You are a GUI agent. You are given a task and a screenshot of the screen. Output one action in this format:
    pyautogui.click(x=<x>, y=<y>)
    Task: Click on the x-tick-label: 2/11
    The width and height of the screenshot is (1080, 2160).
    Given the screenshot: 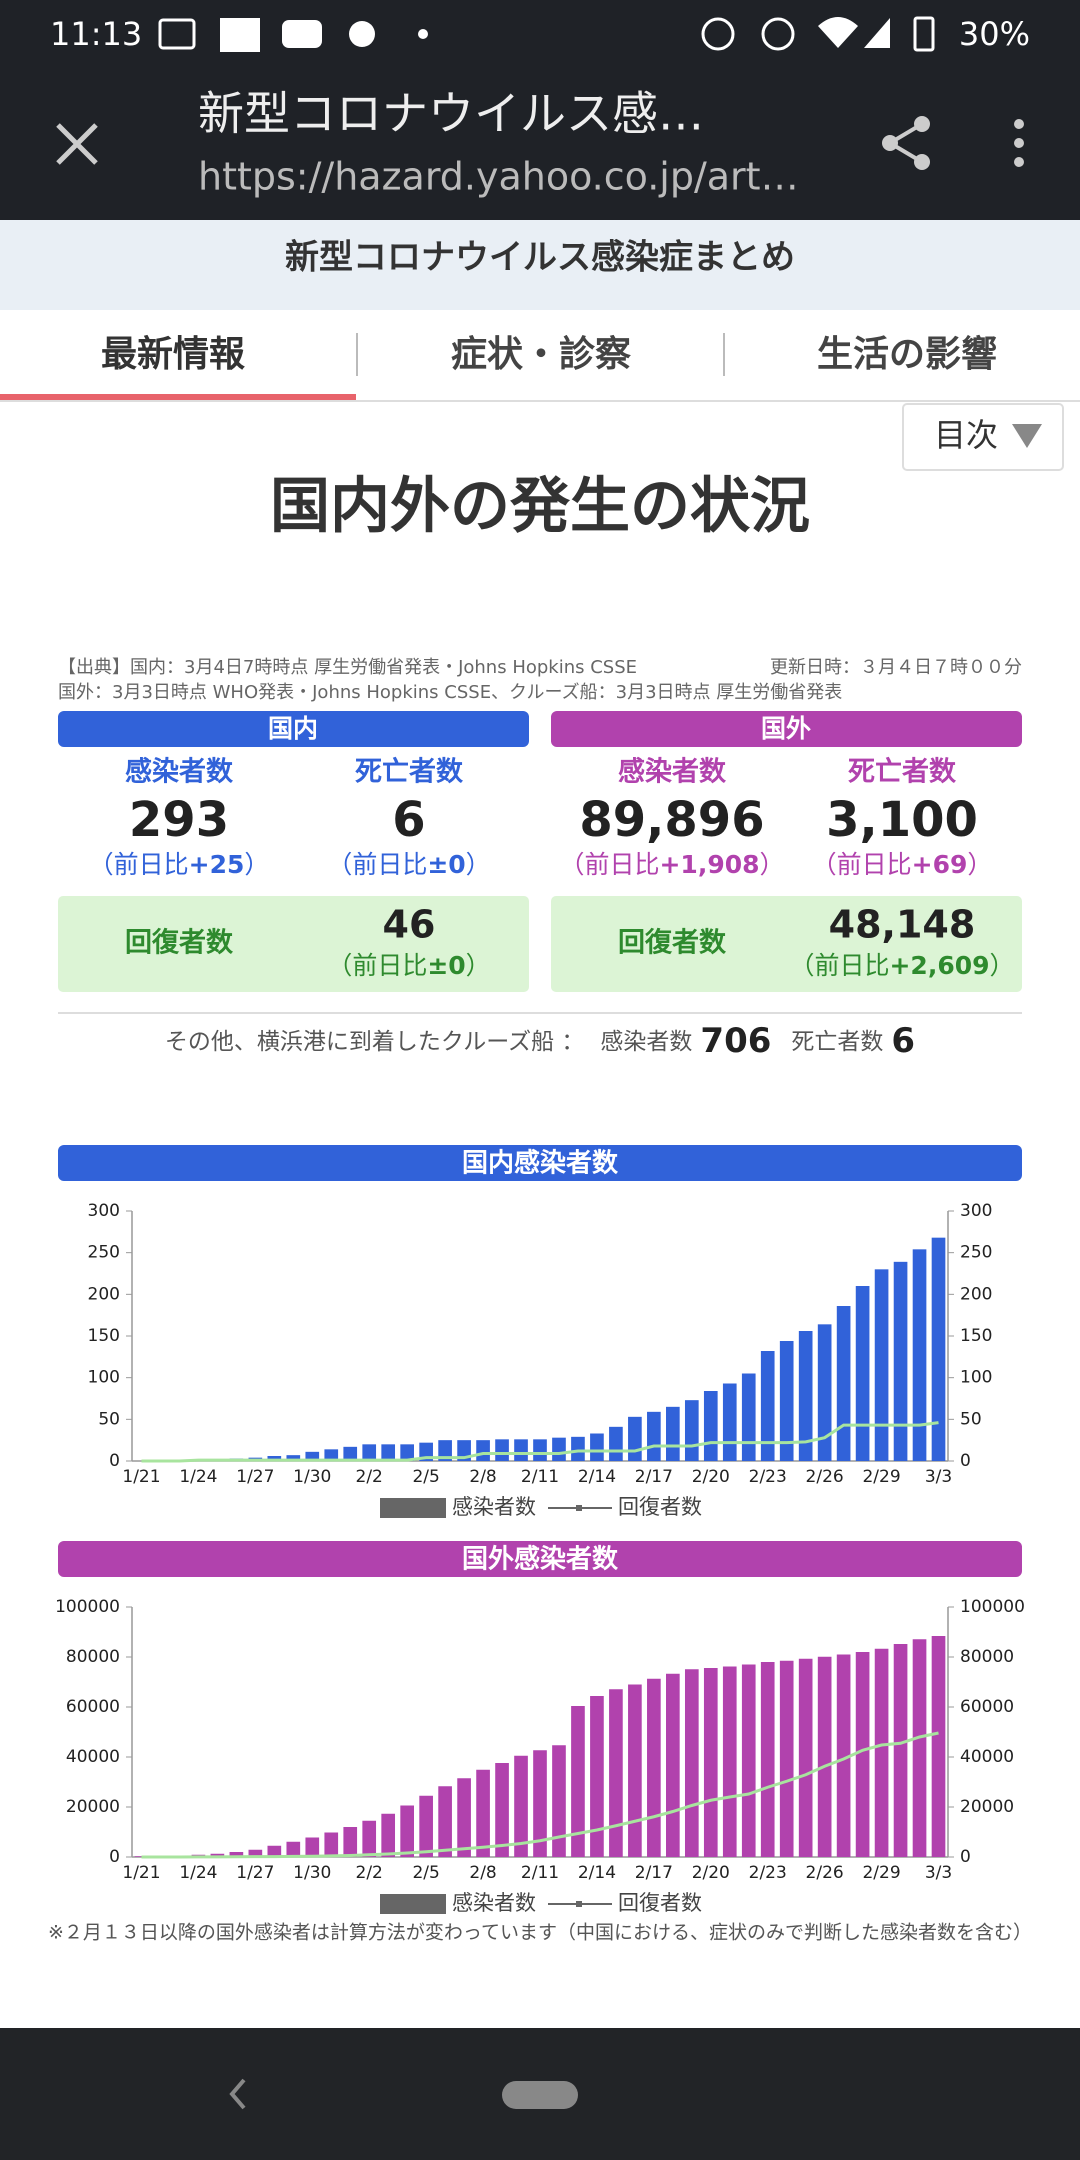 What is the action you would take?
    pyautogui.click(x=540, y=1873)
    